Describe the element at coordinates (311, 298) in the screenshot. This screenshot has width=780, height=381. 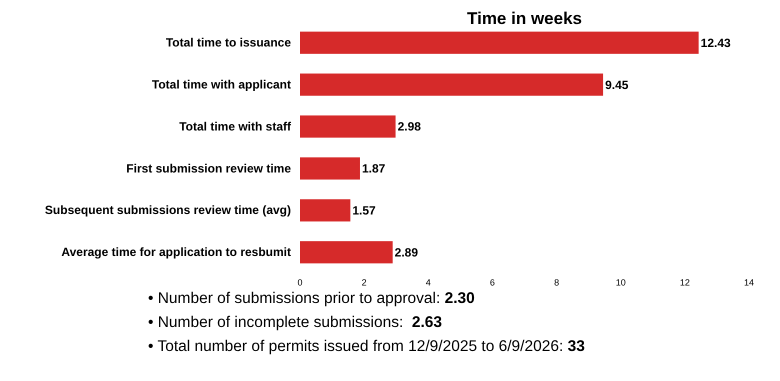
I see `text: • Number of submissions prior to approval: 2.30` at that location.